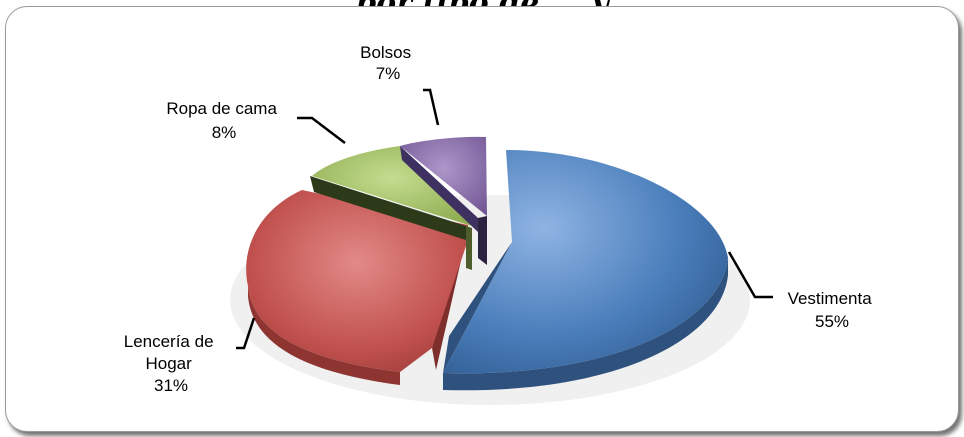 This screenshot has width=964, height=437. I want to click on leader-line-bolsos, so click(431, 107).